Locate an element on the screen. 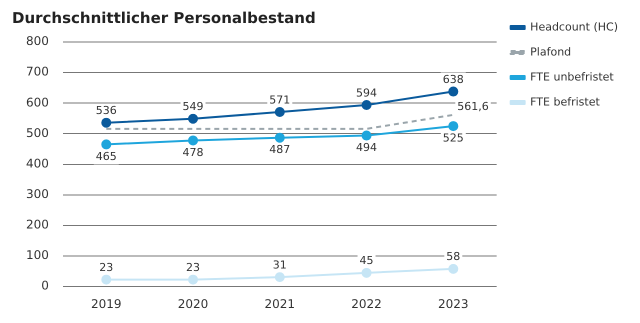 This screenshot has height=323, width=640. legend-label: FTE unbefristet is located at coordinates (572, 77).